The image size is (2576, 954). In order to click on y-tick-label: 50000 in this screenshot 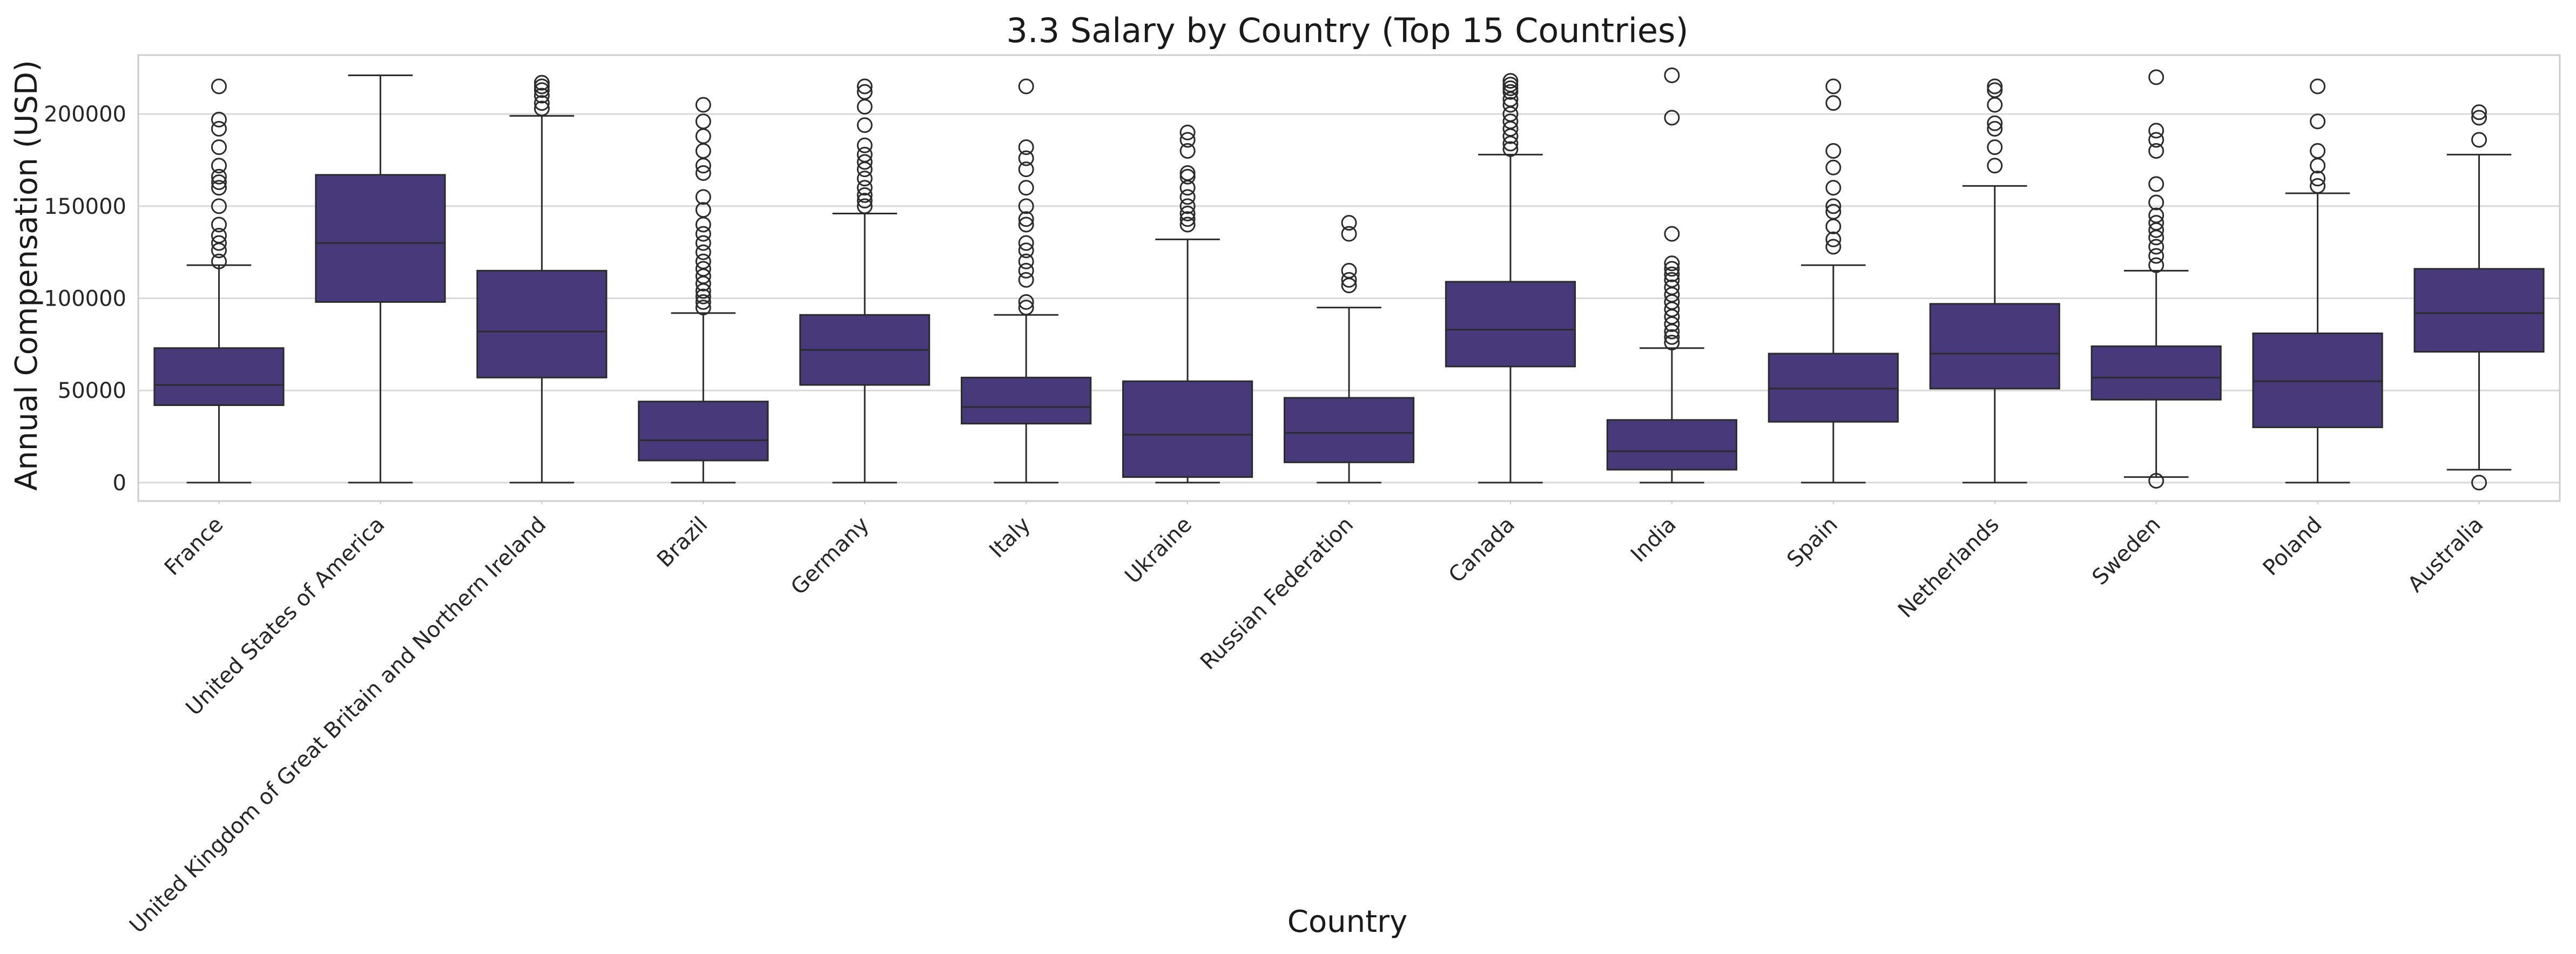, I will do `click(92, 390)`.